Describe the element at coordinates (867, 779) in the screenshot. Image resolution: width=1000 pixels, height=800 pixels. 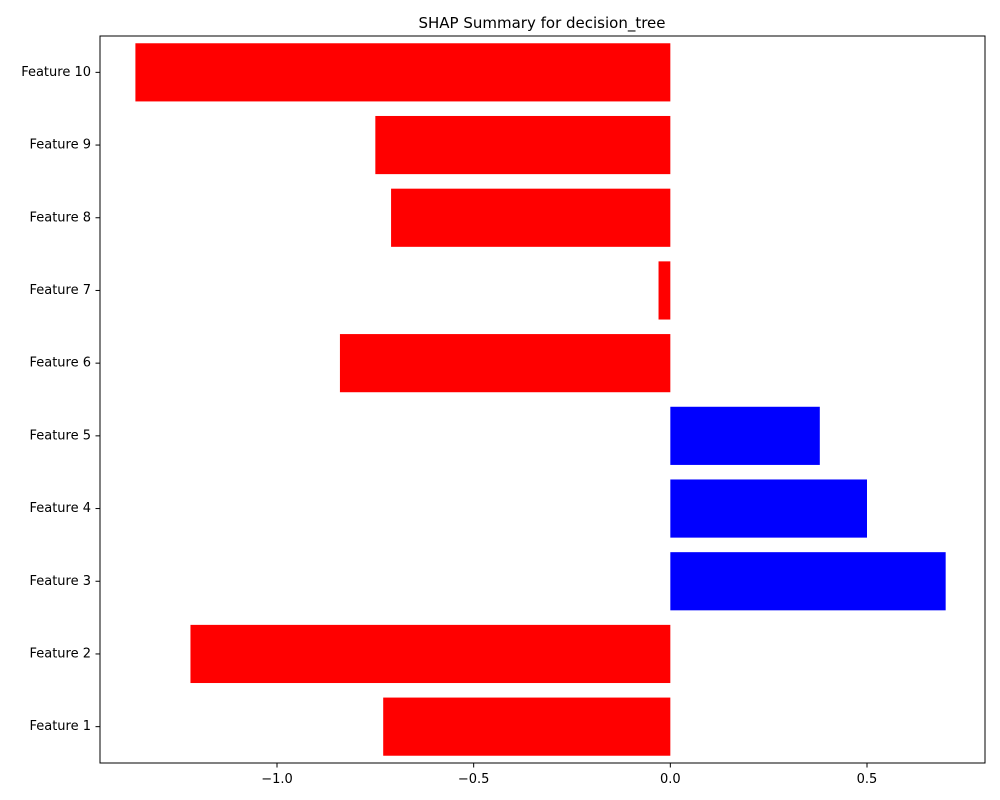
I see `x-tick-label: 0.5` at that location.